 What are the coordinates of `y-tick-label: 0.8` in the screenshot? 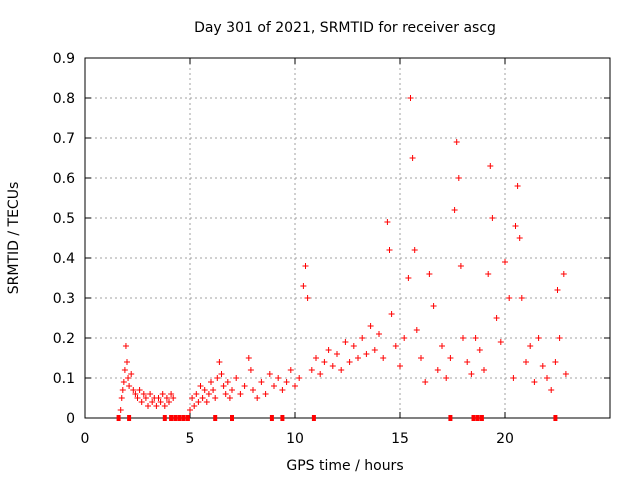 It's located at (64, 99).